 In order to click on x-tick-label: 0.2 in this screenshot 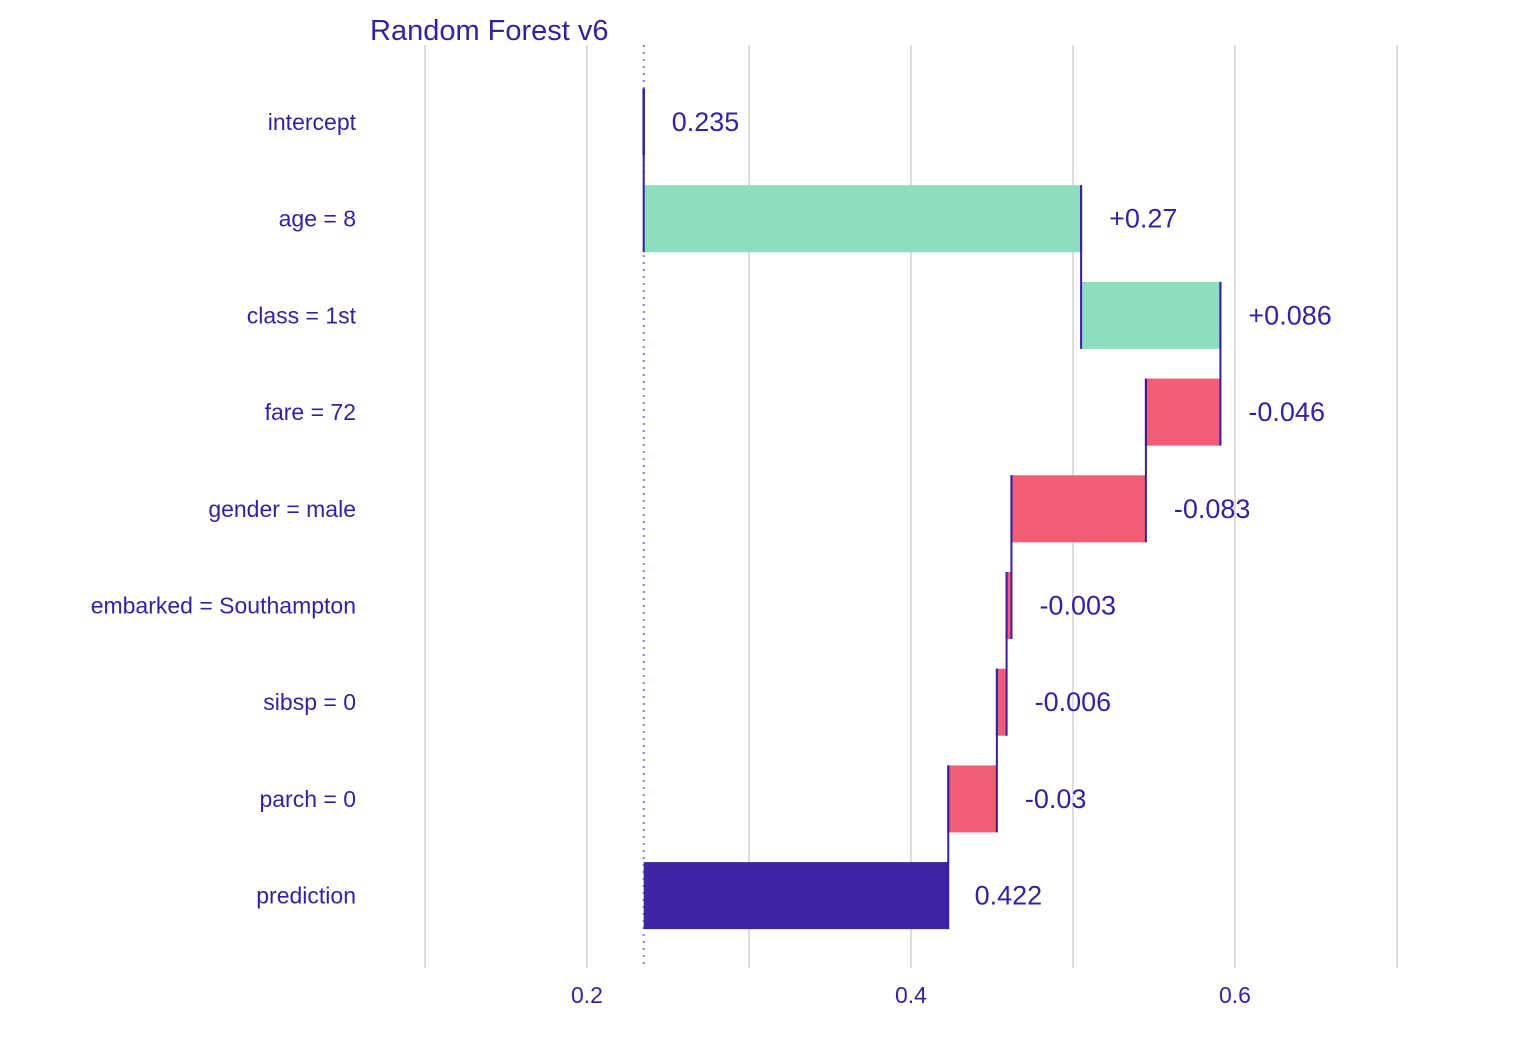, I will do `click(587, 995)`.